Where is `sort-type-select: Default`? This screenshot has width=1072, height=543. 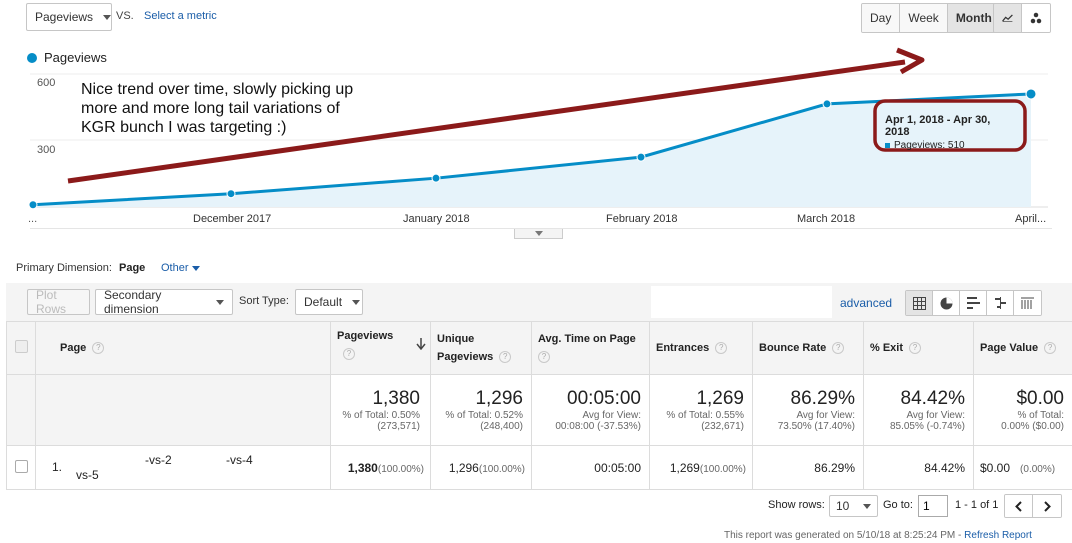
sort-type-select: Default is located at coordinates (329, 302).